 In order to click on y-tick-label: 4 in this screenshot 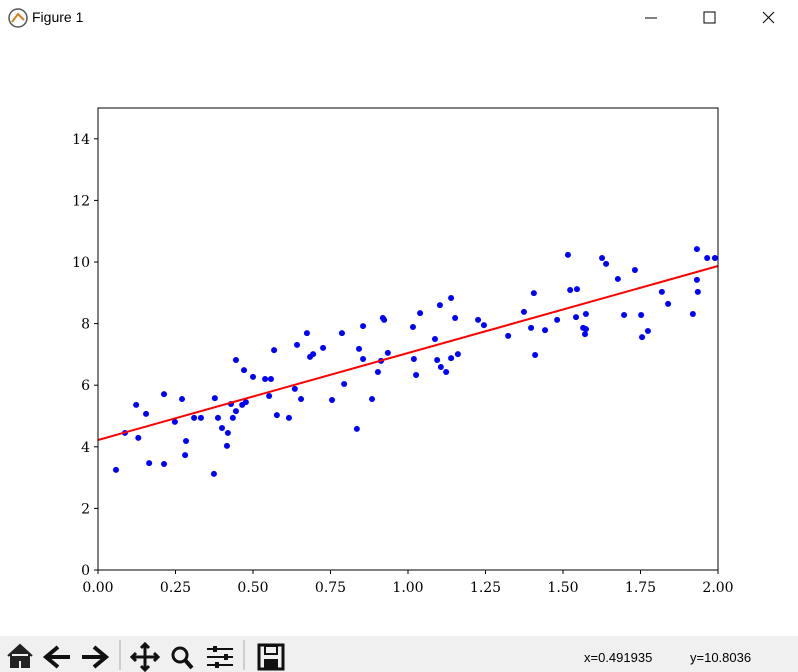, I will do `click(85, 448)`.